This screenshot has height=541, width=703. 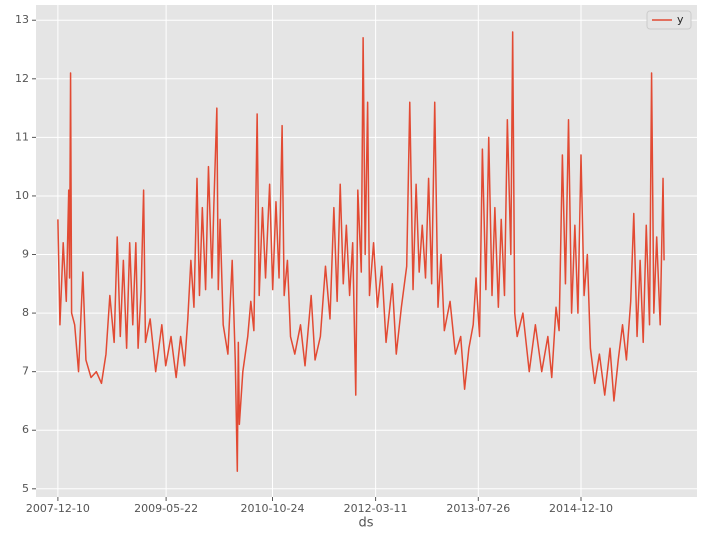 What do you see at coordinates (22, 195) in the screenshot?
I see `y-tick-label: 10` at bounding box center [22, 195].